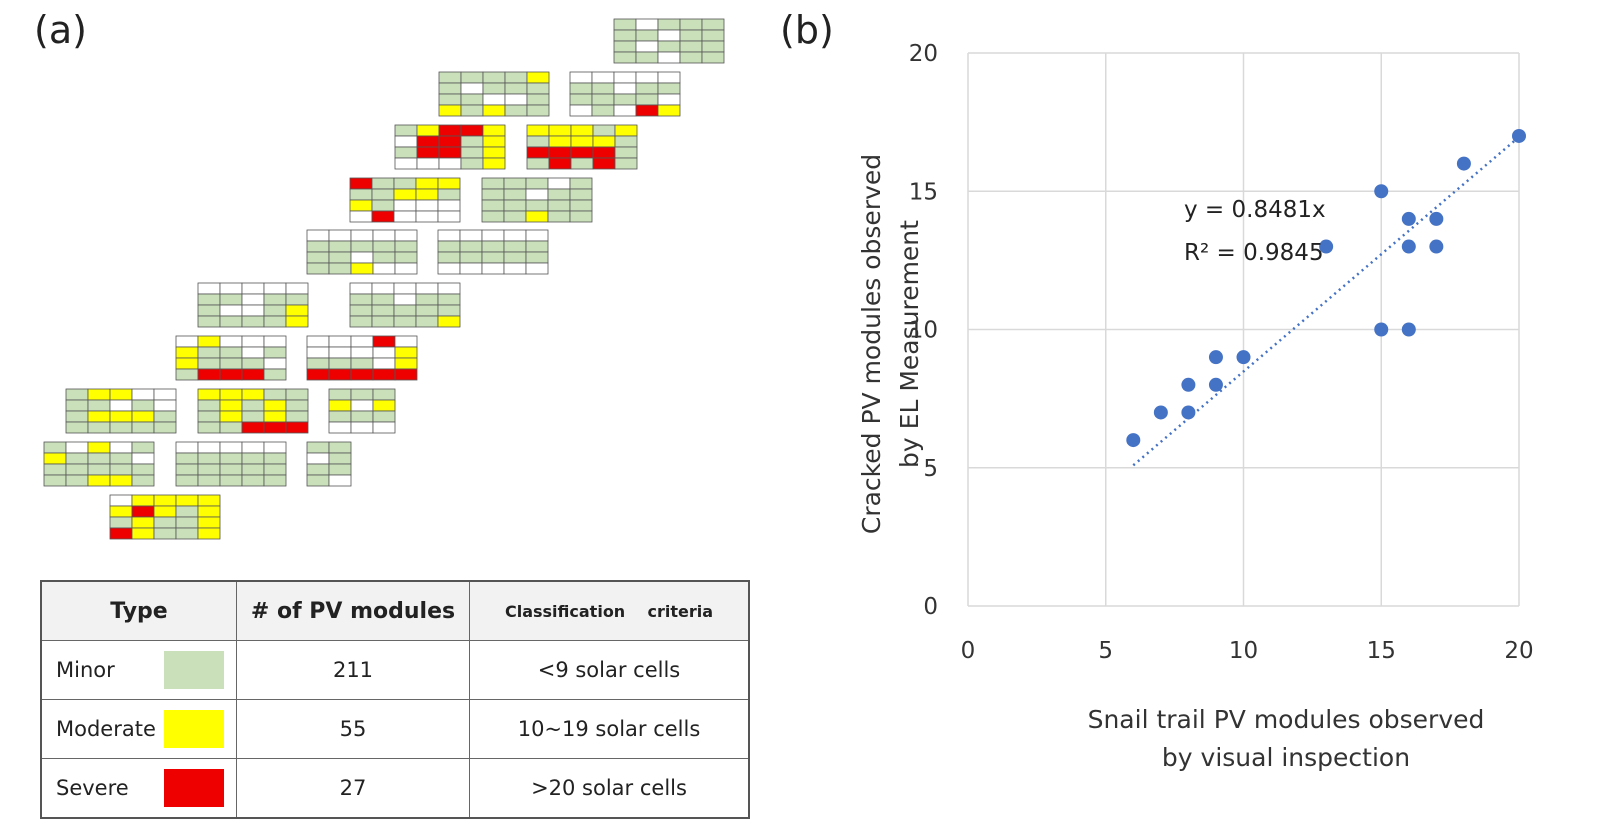  I want to click on y-tick-label: 5, so click(930, 469).